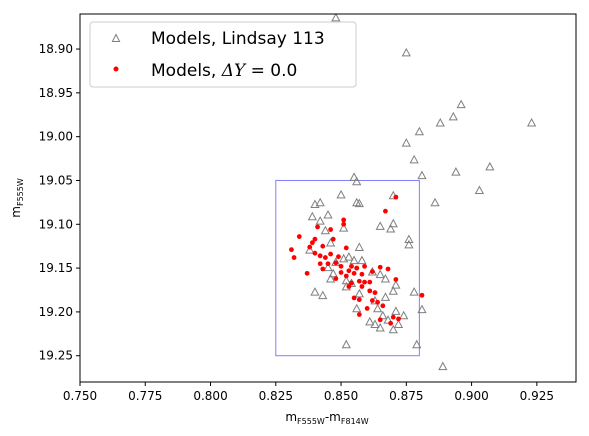  What do you see at coordinates (56, 356) in the screenshot?
I see `y-tick-label: 19.25` at bounding box center [56, 356].